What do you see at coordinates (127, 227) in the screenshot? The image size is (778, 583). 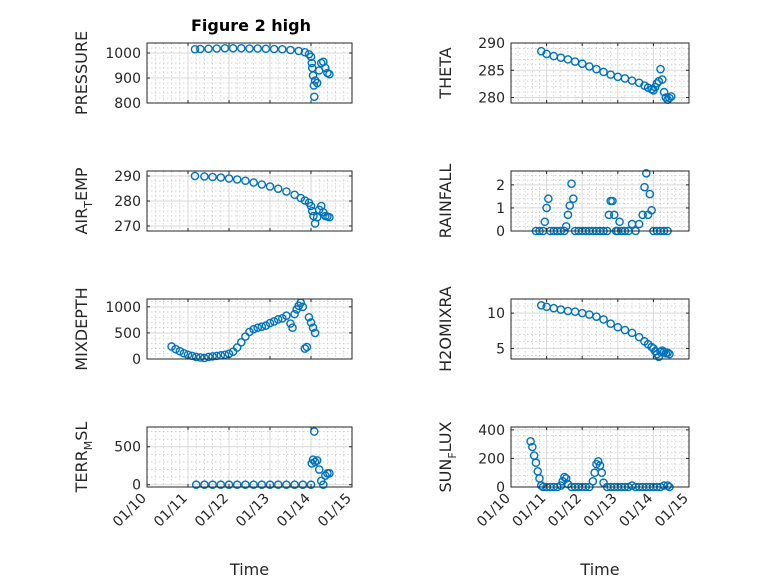 I see `y-tick-label: 270` at bounding box center [127, 227].